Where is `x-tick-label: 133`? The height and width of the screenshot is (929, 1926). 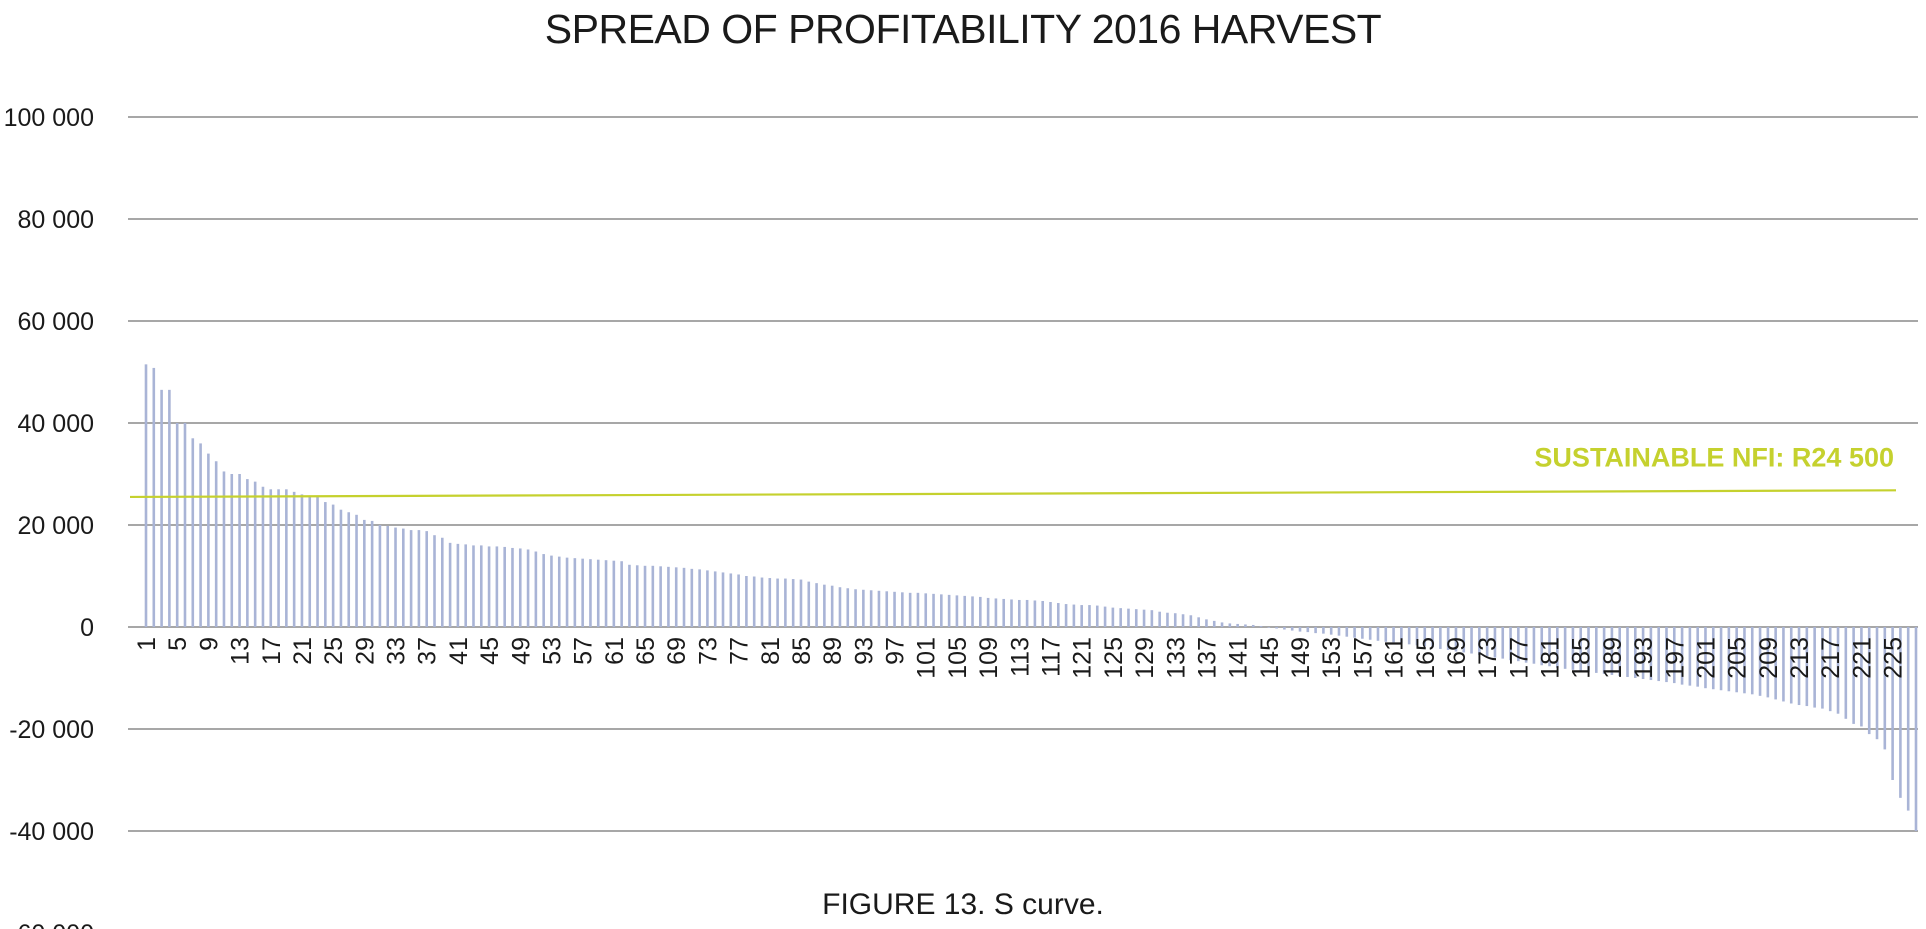
x-tick-label: 133 is located at coordinates (1176, 658).